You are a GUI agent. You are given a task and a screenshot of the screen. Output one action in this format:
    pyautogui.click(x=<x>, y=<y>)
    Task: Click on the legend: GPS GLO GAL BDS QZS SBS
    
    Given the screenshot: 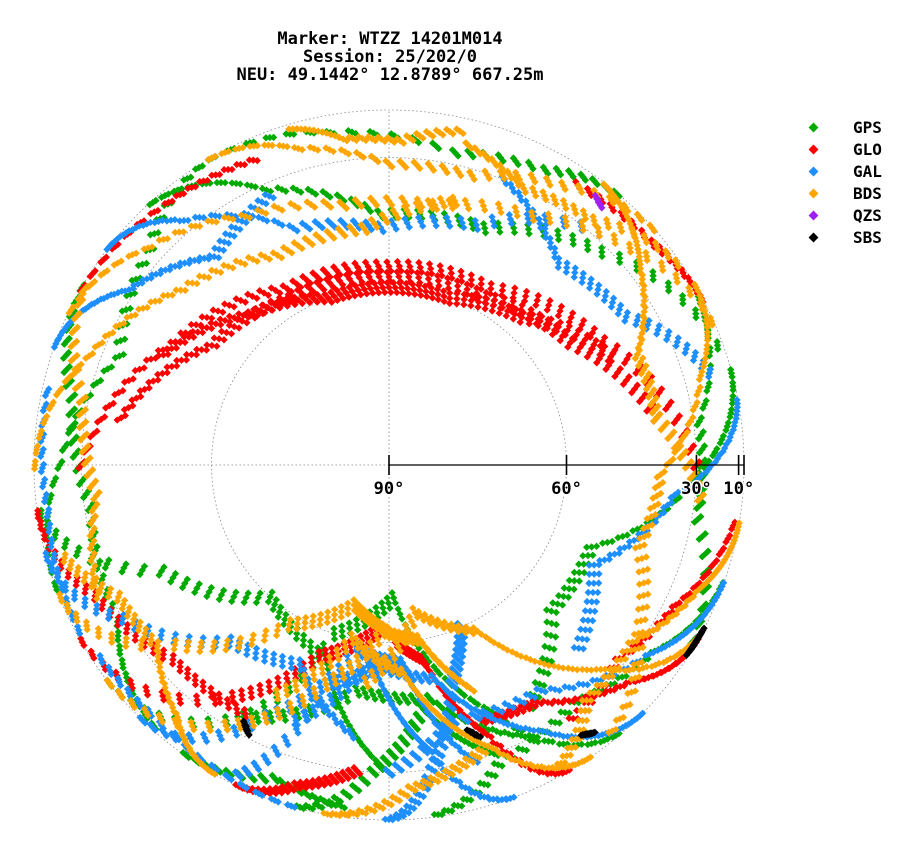 What is the action you would take?
    pyautogui.click(x=845, y=182)
    